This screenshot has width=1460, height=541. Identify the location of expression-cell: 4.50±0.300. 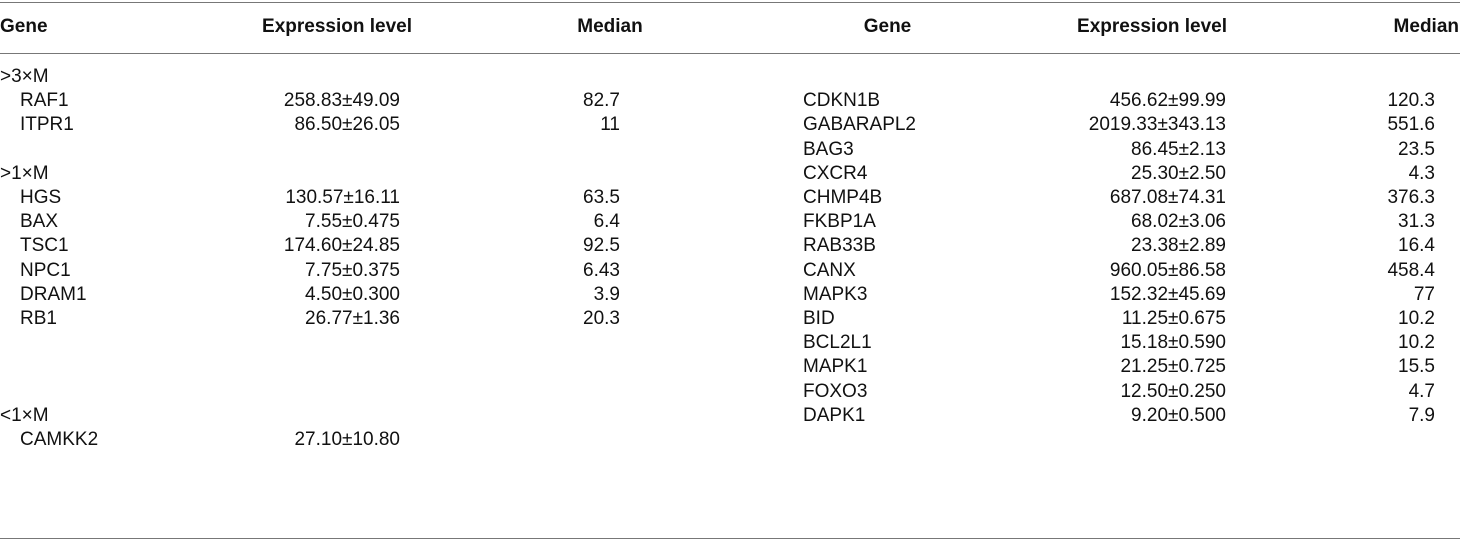
(352, 294).